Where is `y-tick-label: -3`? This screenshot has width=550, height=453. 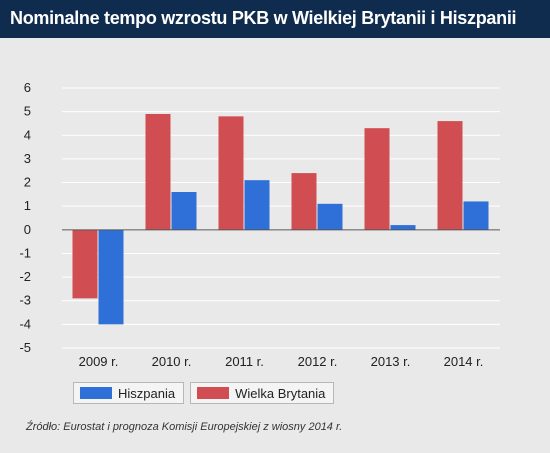
y-tick-label: -3 is located at coordinates (25, 300).